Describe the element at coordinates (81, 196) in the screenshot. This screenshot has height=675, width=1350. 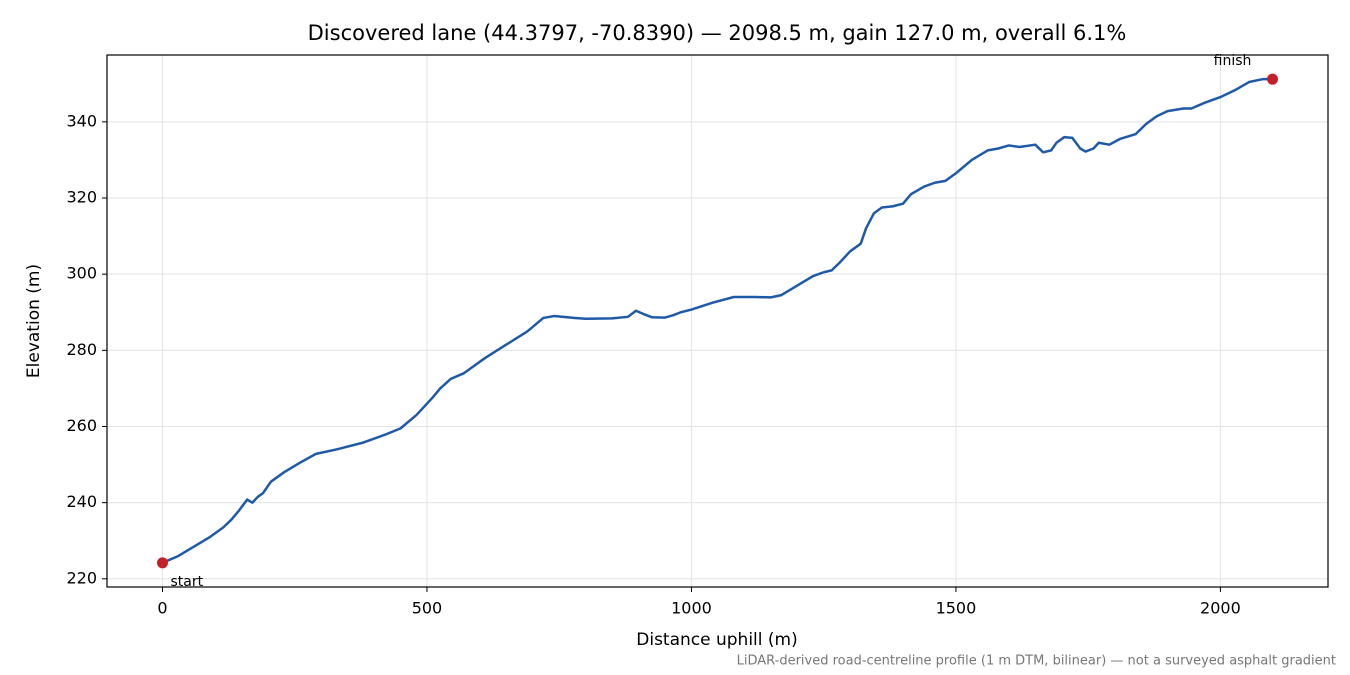
I see `y-tick-label: 320` at that location.